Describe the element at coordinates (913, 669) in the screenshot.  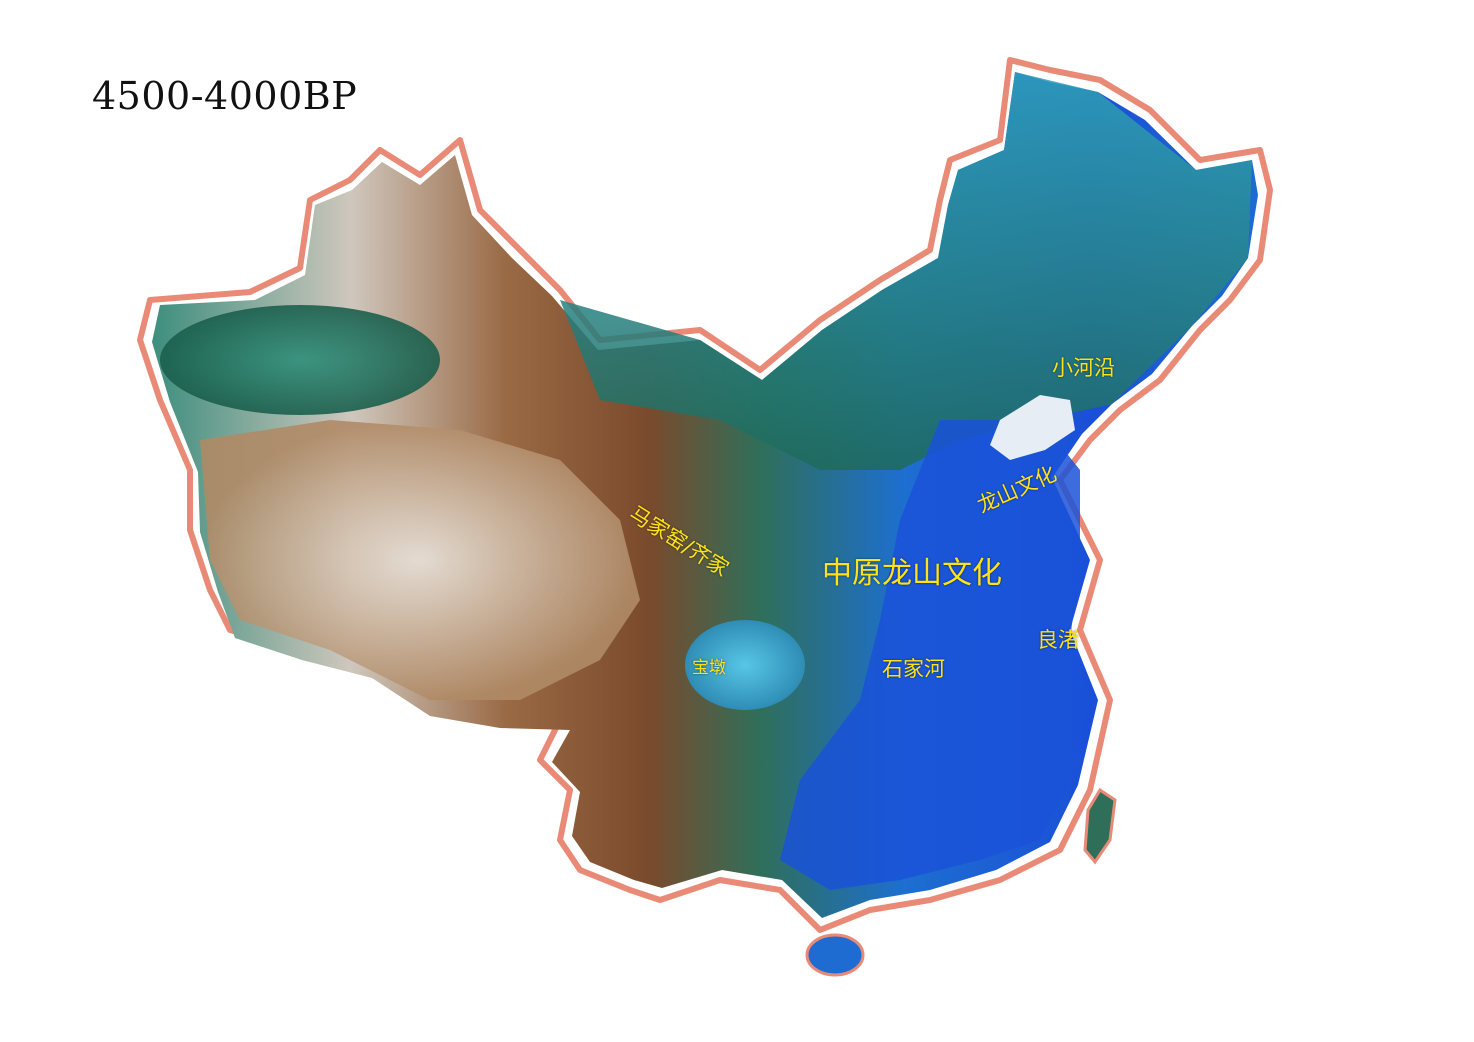
I see `label-shijiahe: 石家河` at that location.